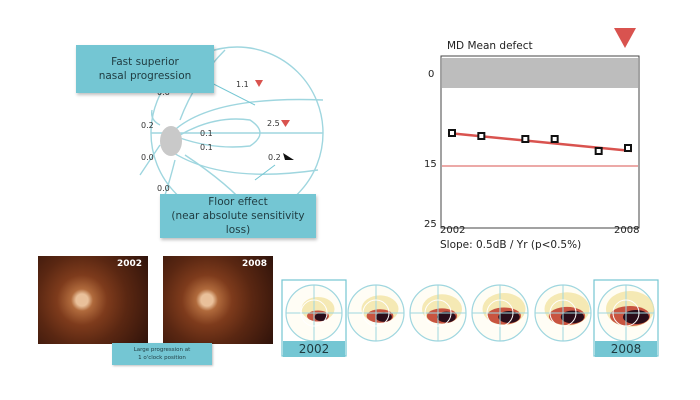 Image resolution: width=700 pixels, height=400 pixels. I want to click on callout-progression-line1: Fast superior, so click(145, 62).